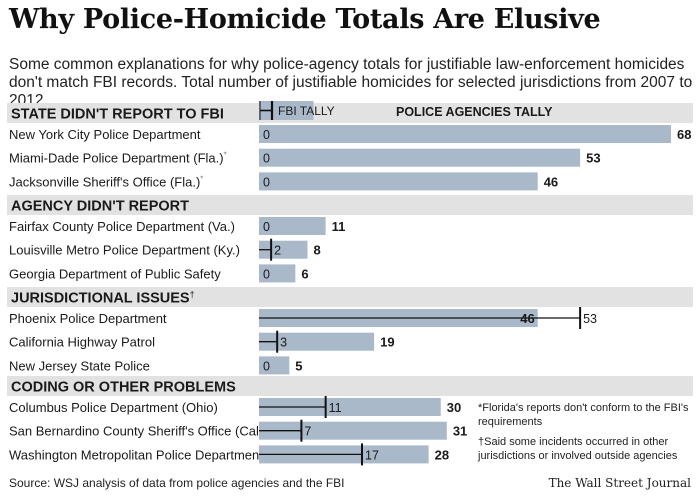  Describe the element at coordinates (105, 134) in the screenshot. I see `row-label: New York City Police Department` at that location.